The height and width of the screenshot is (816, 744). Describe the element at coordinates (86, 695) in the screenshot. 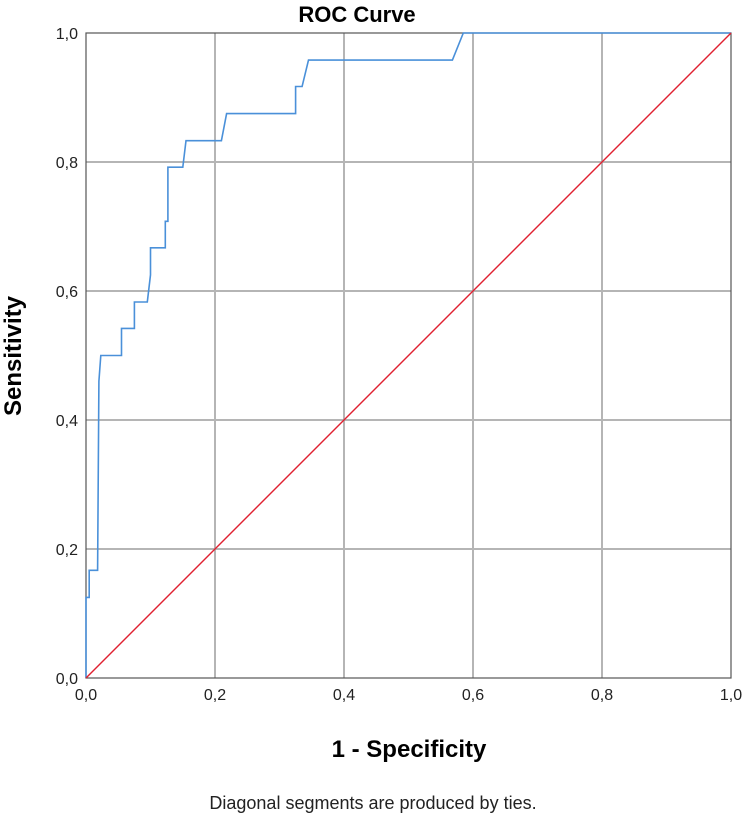

I see `x-tick-label: 0,0` at that location.